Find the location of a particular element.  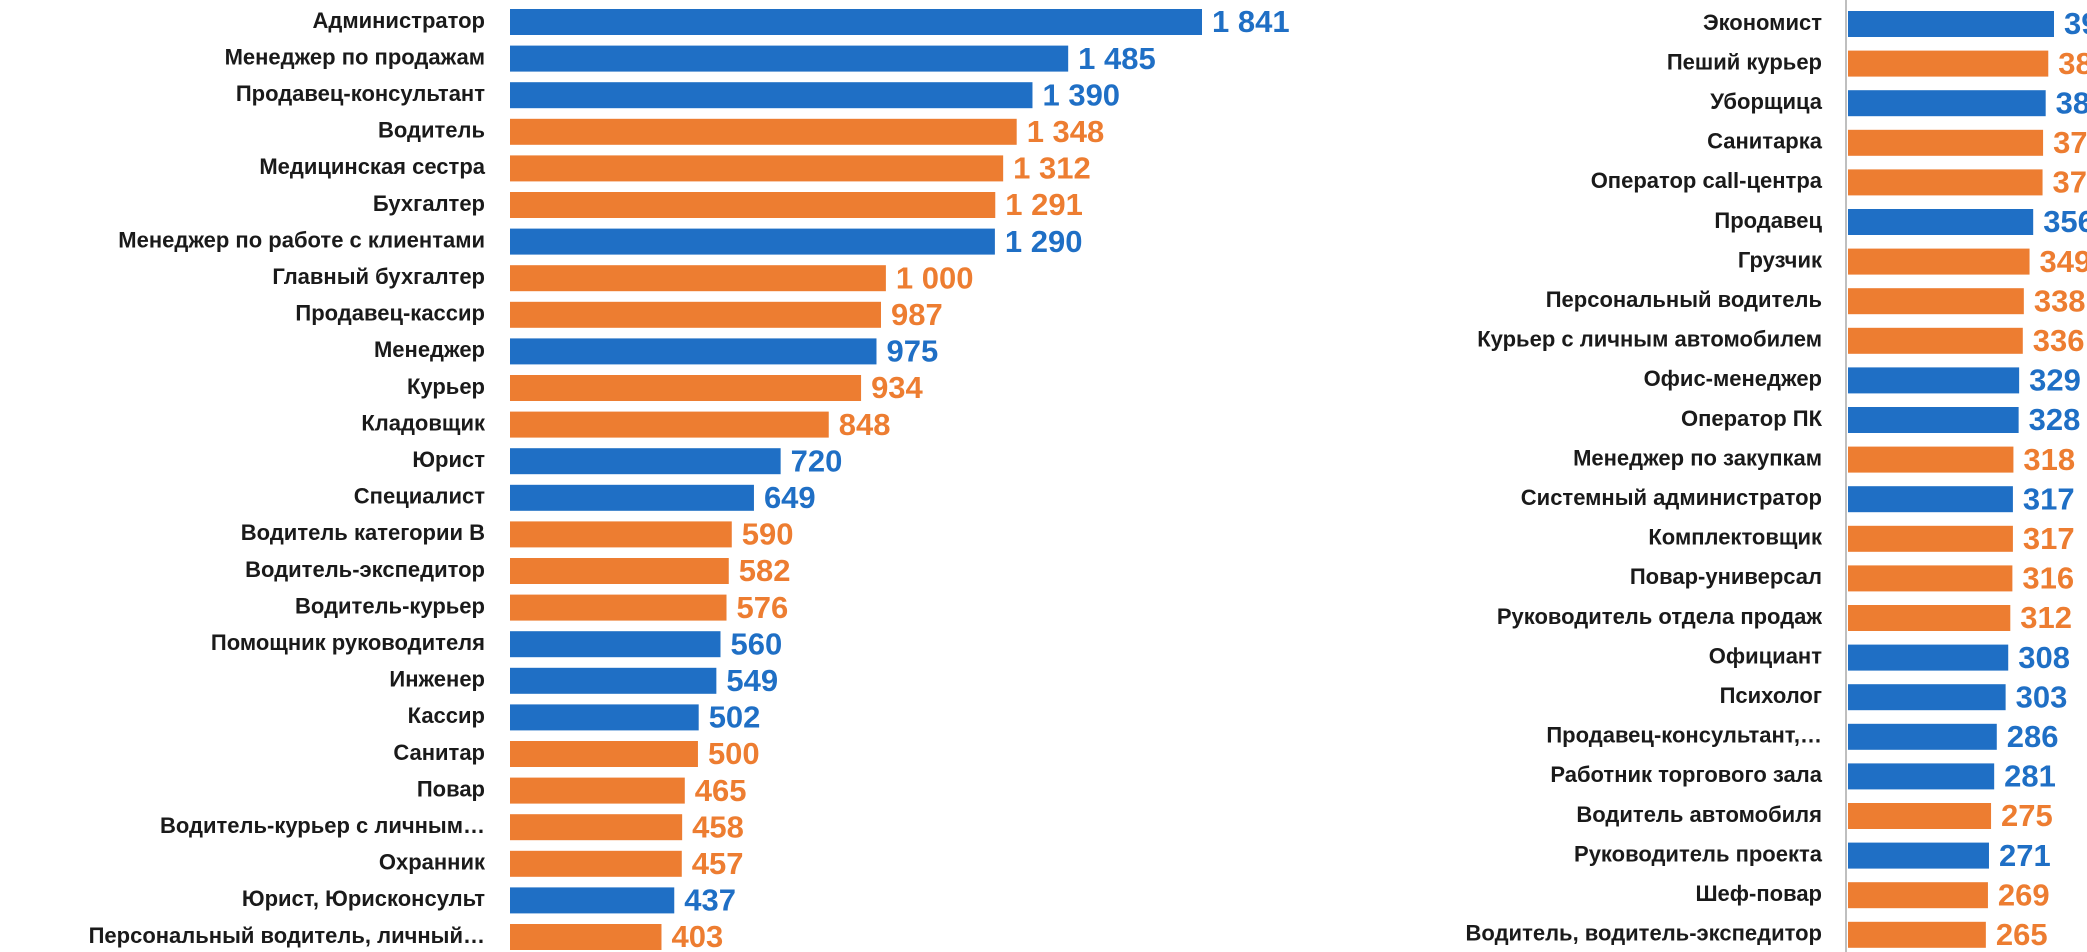

category-label: Водитель категории В is located at coordinates (363, 532).